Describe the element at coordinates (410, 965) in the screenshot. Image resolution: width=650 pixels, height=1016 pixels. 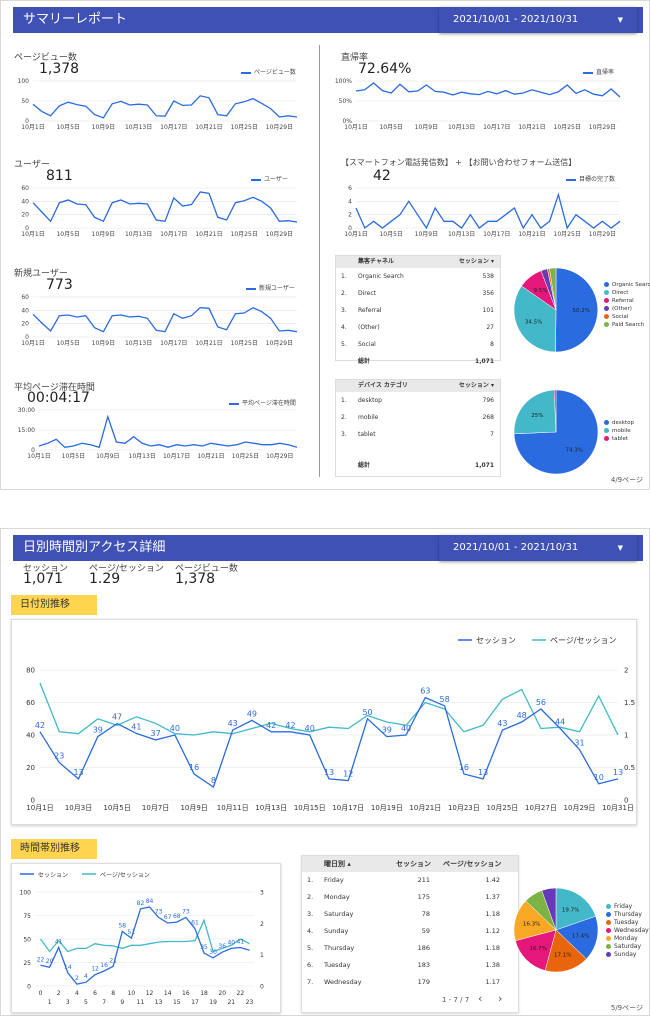
I see `table-row: 6. Tuesday 183 1.38` at that location.